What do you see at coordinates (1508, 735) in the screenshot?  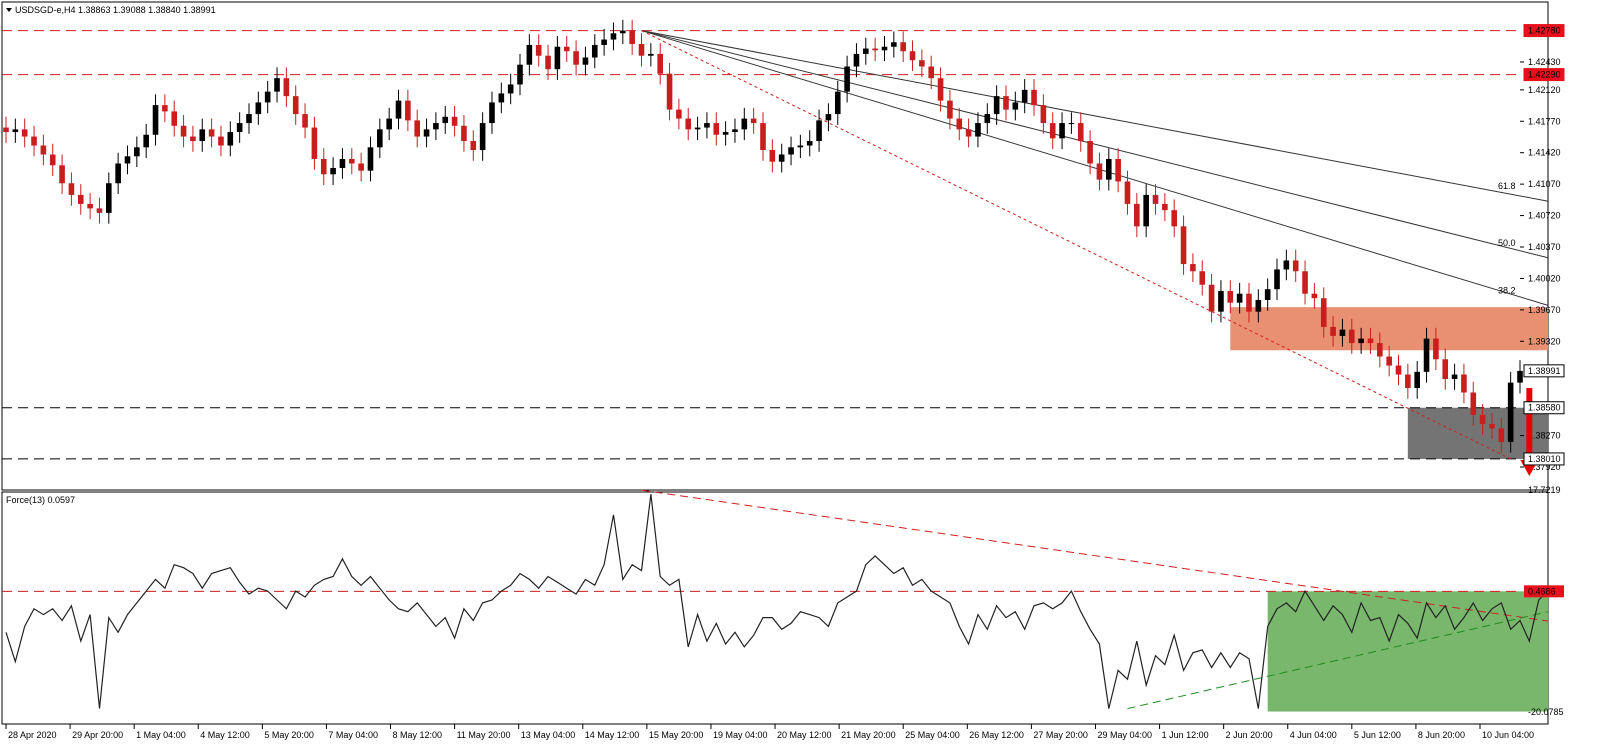 I see `time-tick-label: 10 Jun 04:00` at bounding box center [1508, 735].